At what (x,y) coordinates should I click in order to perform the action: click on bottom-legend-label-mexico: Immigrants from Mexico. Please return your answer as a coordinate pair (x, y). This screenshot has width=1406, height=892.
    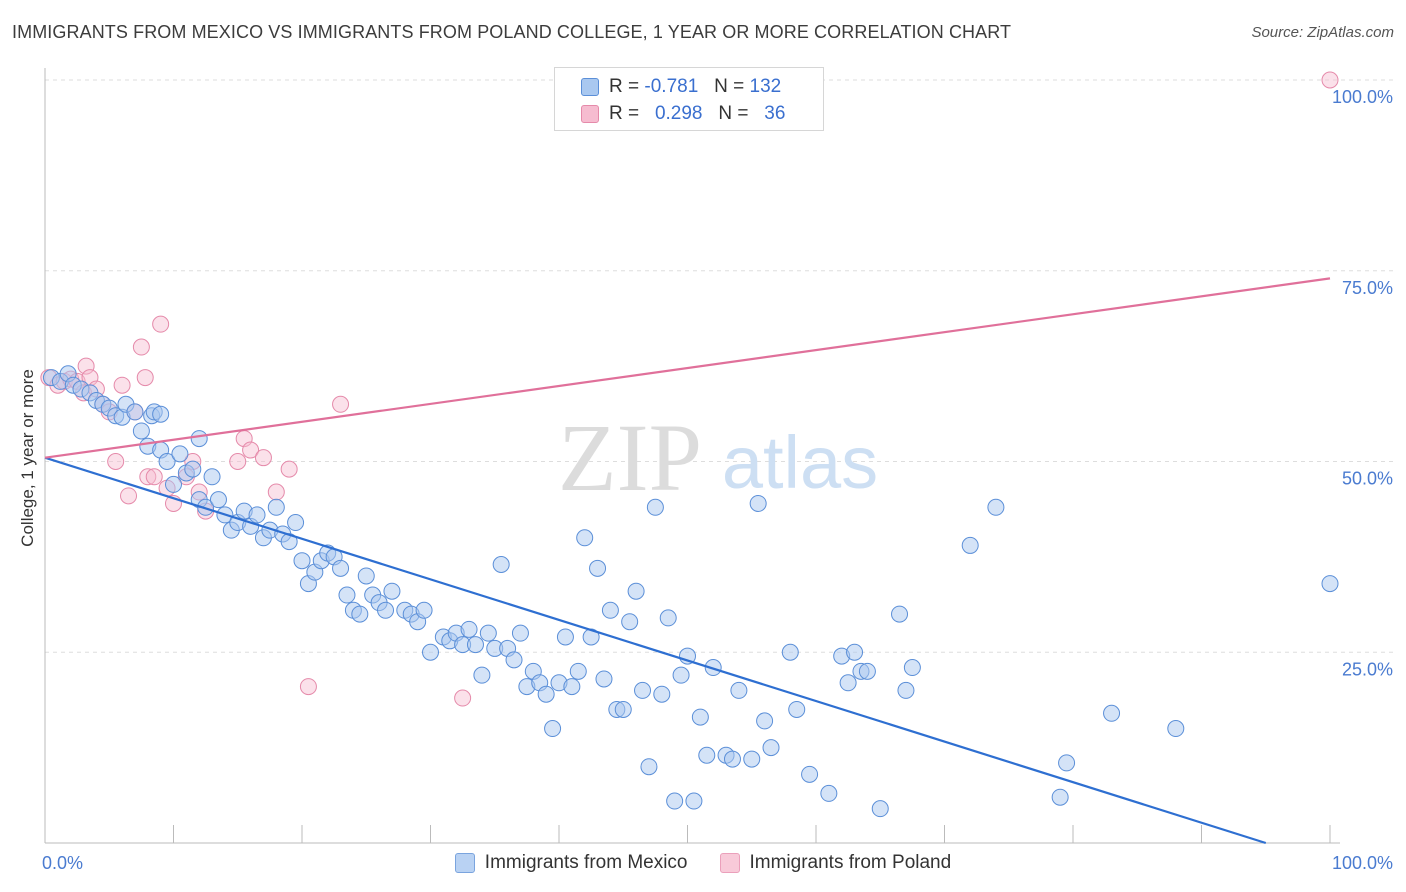
    Looking at the image, I should click on (586, 862).